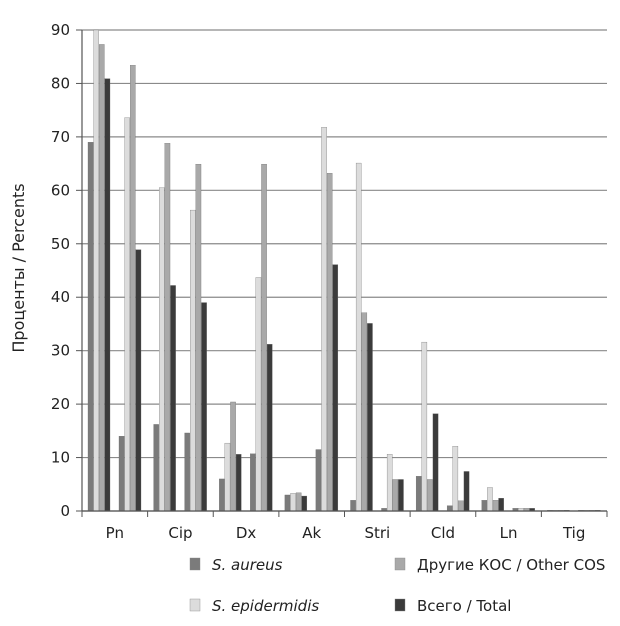 The height and width of the screenshot is (626, 620). What do you see at coordinates (138, 380) in the screenshot?
I see `bar-pn-b-s3` at bounding box center [138, 380].